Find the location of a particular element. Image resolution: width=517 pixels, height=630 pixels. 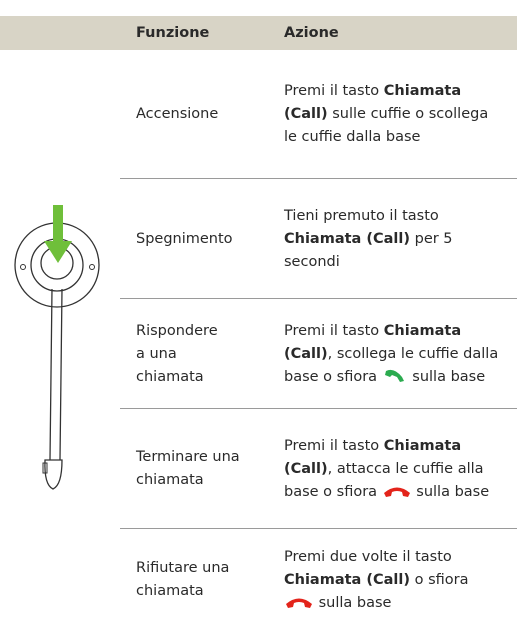

function-cell: Accensione is located at coordinates (196, 114).